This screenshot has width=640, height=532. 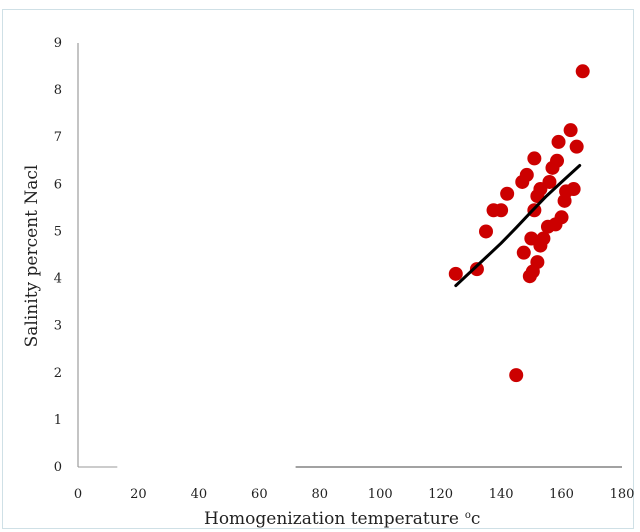 What do you see at coordinates (501, 494) in the screenshot?
I see `x-tick-label: 140` at bounding box center [501, 494].